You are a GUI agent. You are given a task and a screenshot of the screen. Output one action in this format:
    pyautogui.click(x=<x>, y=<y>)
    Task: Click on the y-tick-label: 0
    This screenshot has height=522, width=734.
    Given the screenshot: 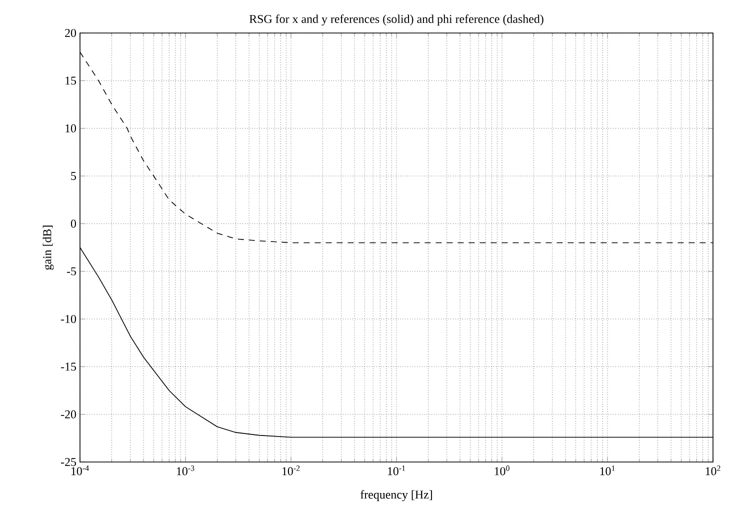 What is the action you would take?
    pyautogui.click(x=73, y=224)
    